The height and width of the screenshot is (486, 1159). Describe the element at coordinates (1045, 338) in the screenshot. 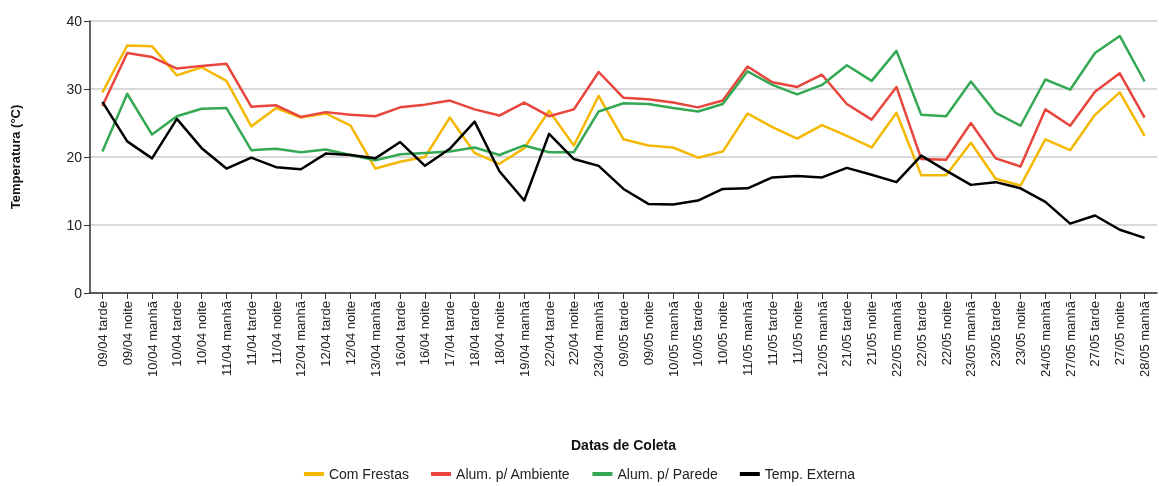

I see `x-tick-label: 24/05 manhã` at that location.